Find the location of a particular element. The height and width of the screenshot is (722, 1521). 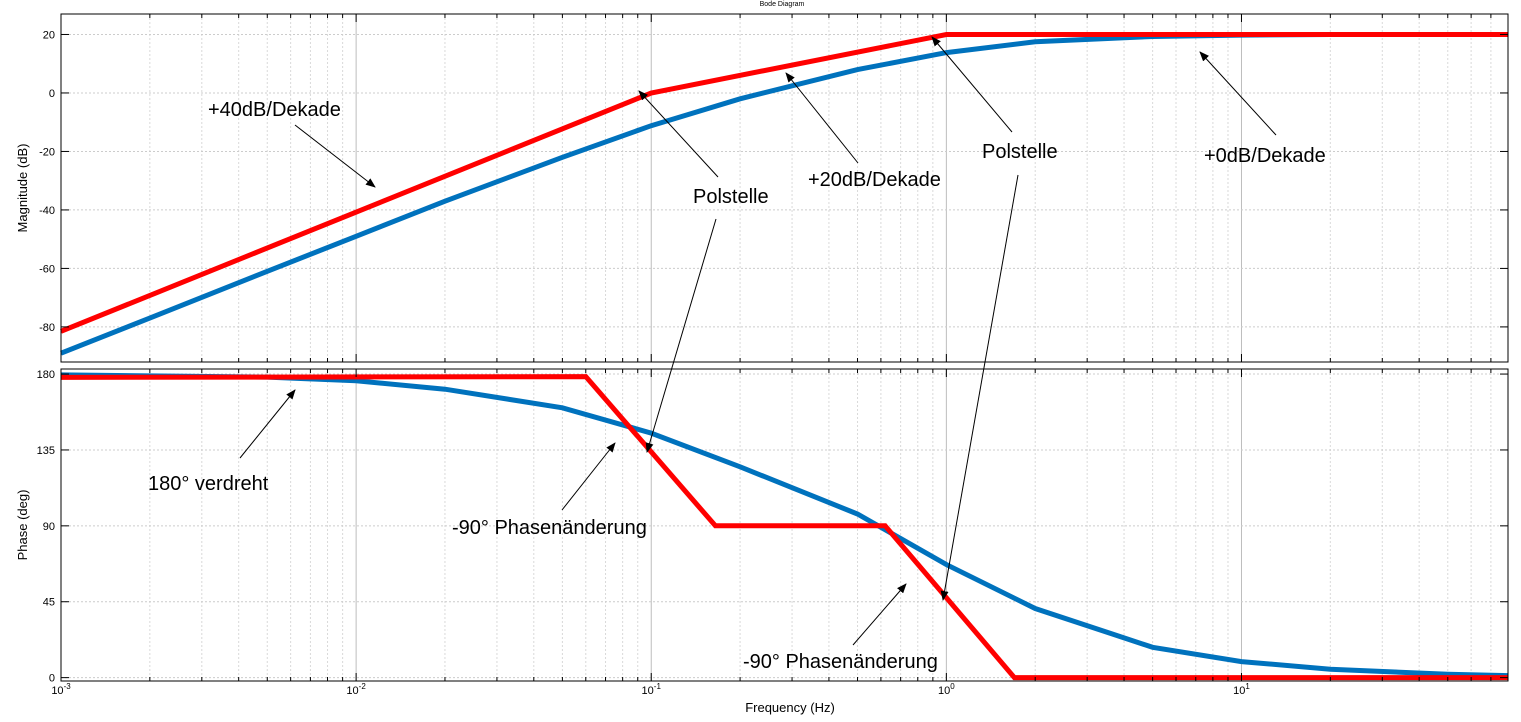

y-tick-label: -20 is located at coordinates (47, 152).